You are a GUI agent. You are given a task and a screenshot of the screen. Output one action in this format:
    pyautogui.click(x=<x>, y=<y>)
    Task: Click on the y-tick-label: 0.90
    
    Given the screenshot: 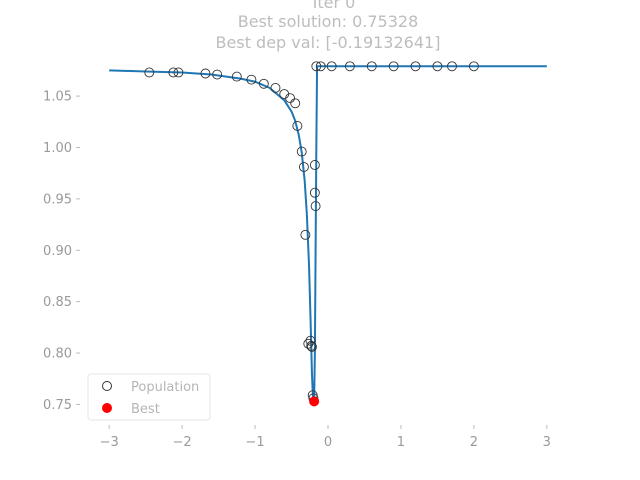 What is the action you would take?
    pyautogui.click(x=57, y=251)
    